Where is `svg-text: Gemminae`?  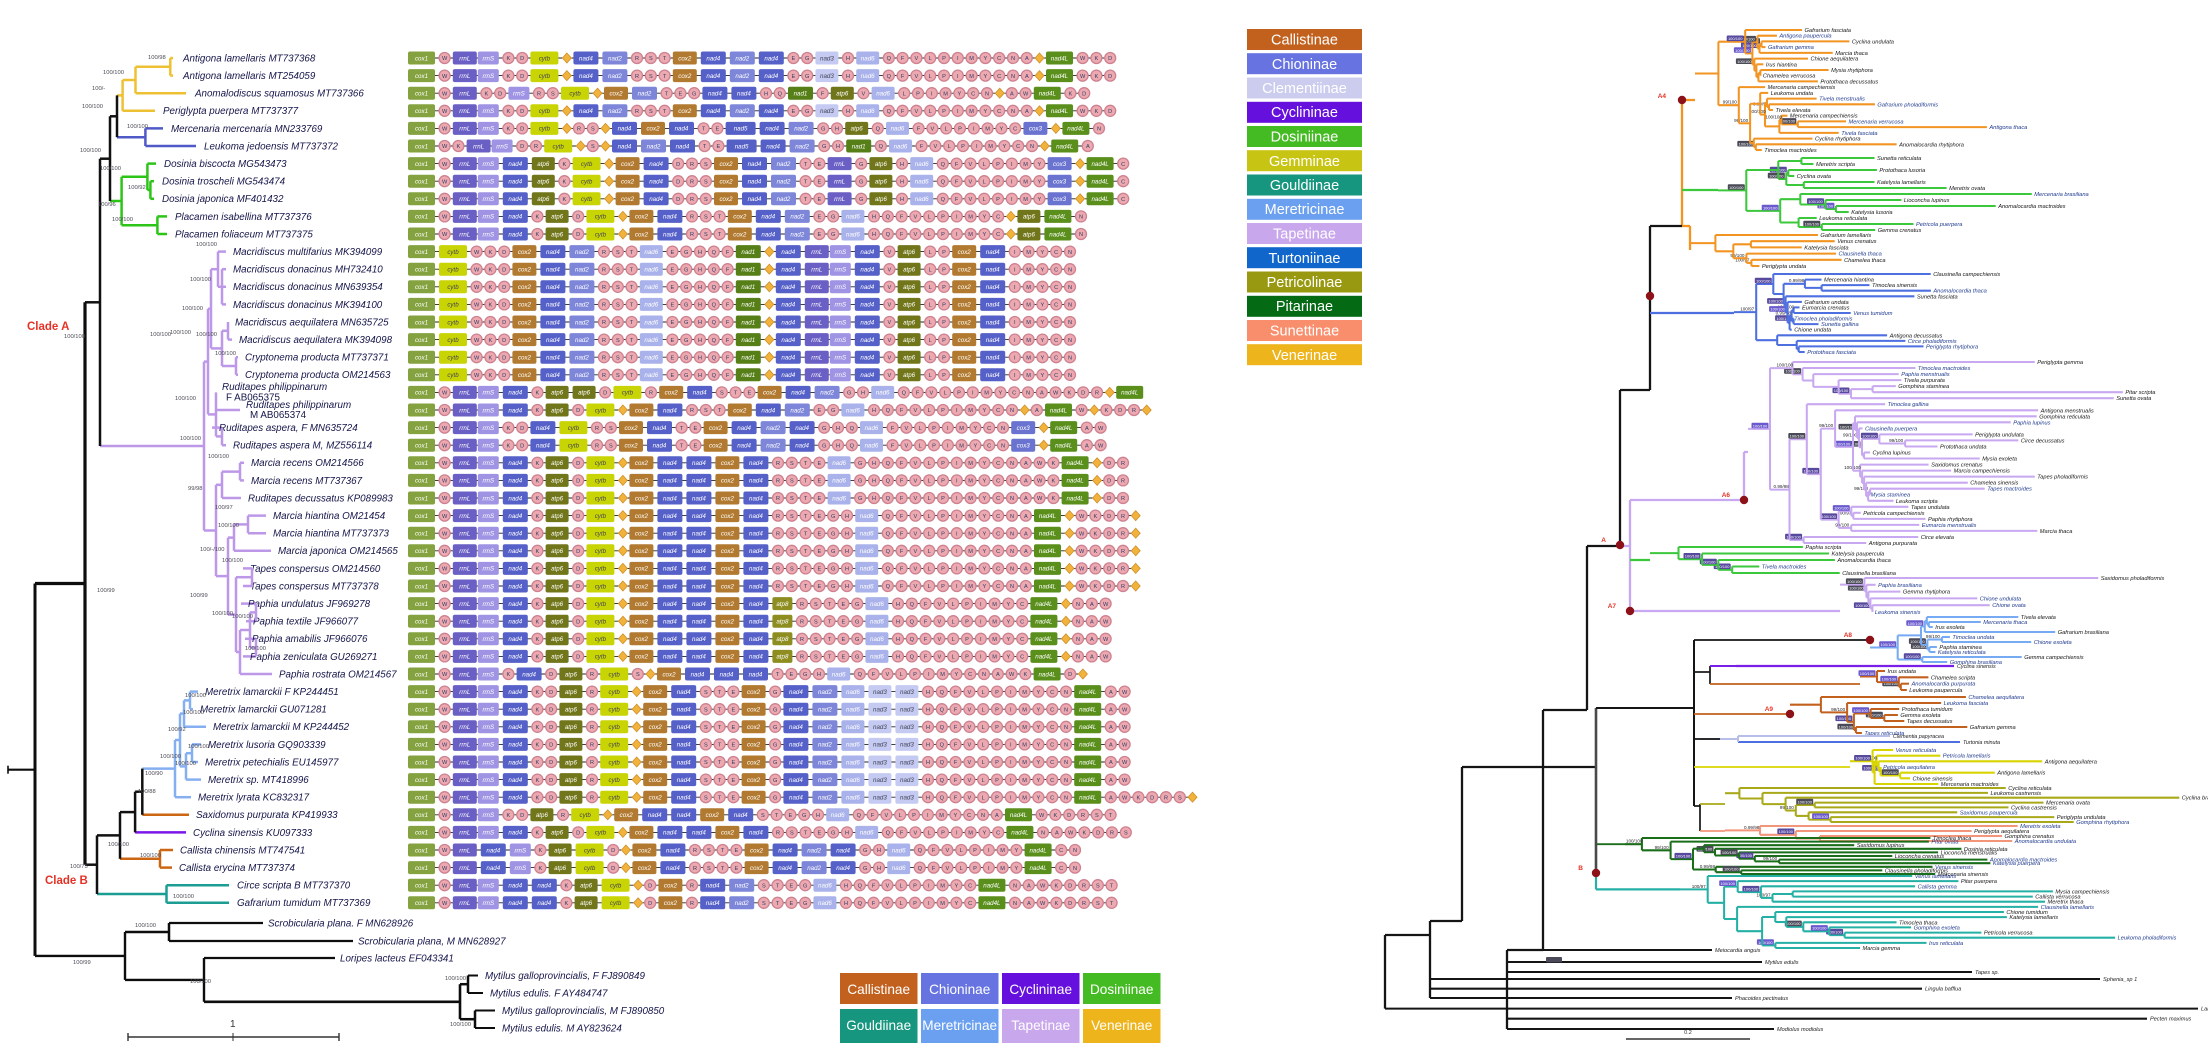 svg-text: Gemminae is located at coordinates (1304, 162).